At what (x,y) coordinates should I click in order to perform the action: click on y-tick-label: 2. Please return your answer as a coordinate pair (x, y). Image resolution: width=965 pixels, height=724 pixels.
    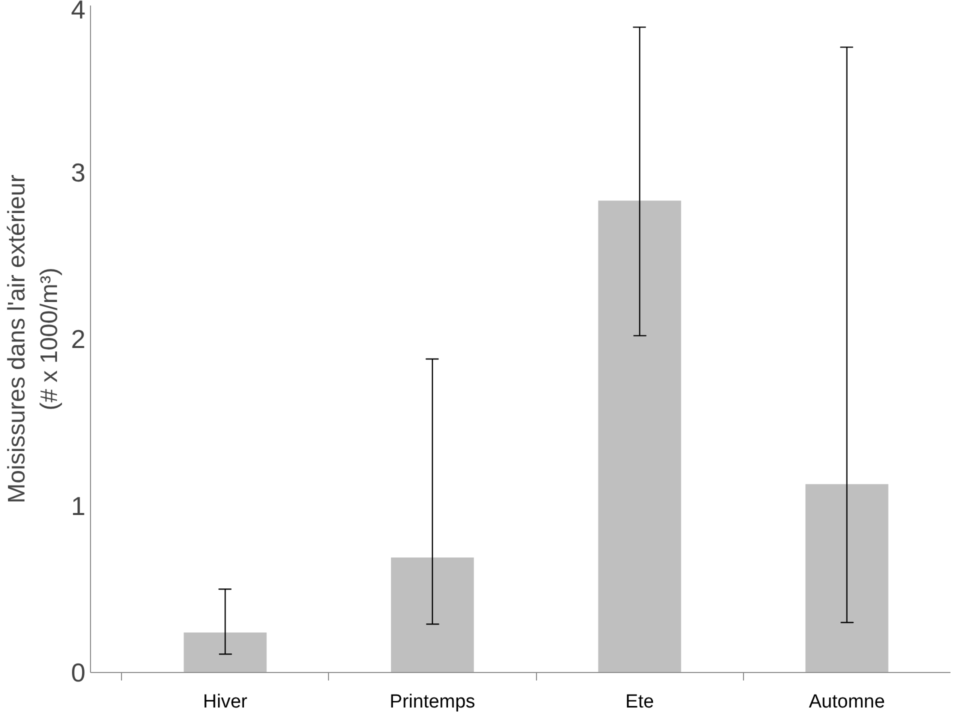
    Looking at the image, I should click on (78, 339).